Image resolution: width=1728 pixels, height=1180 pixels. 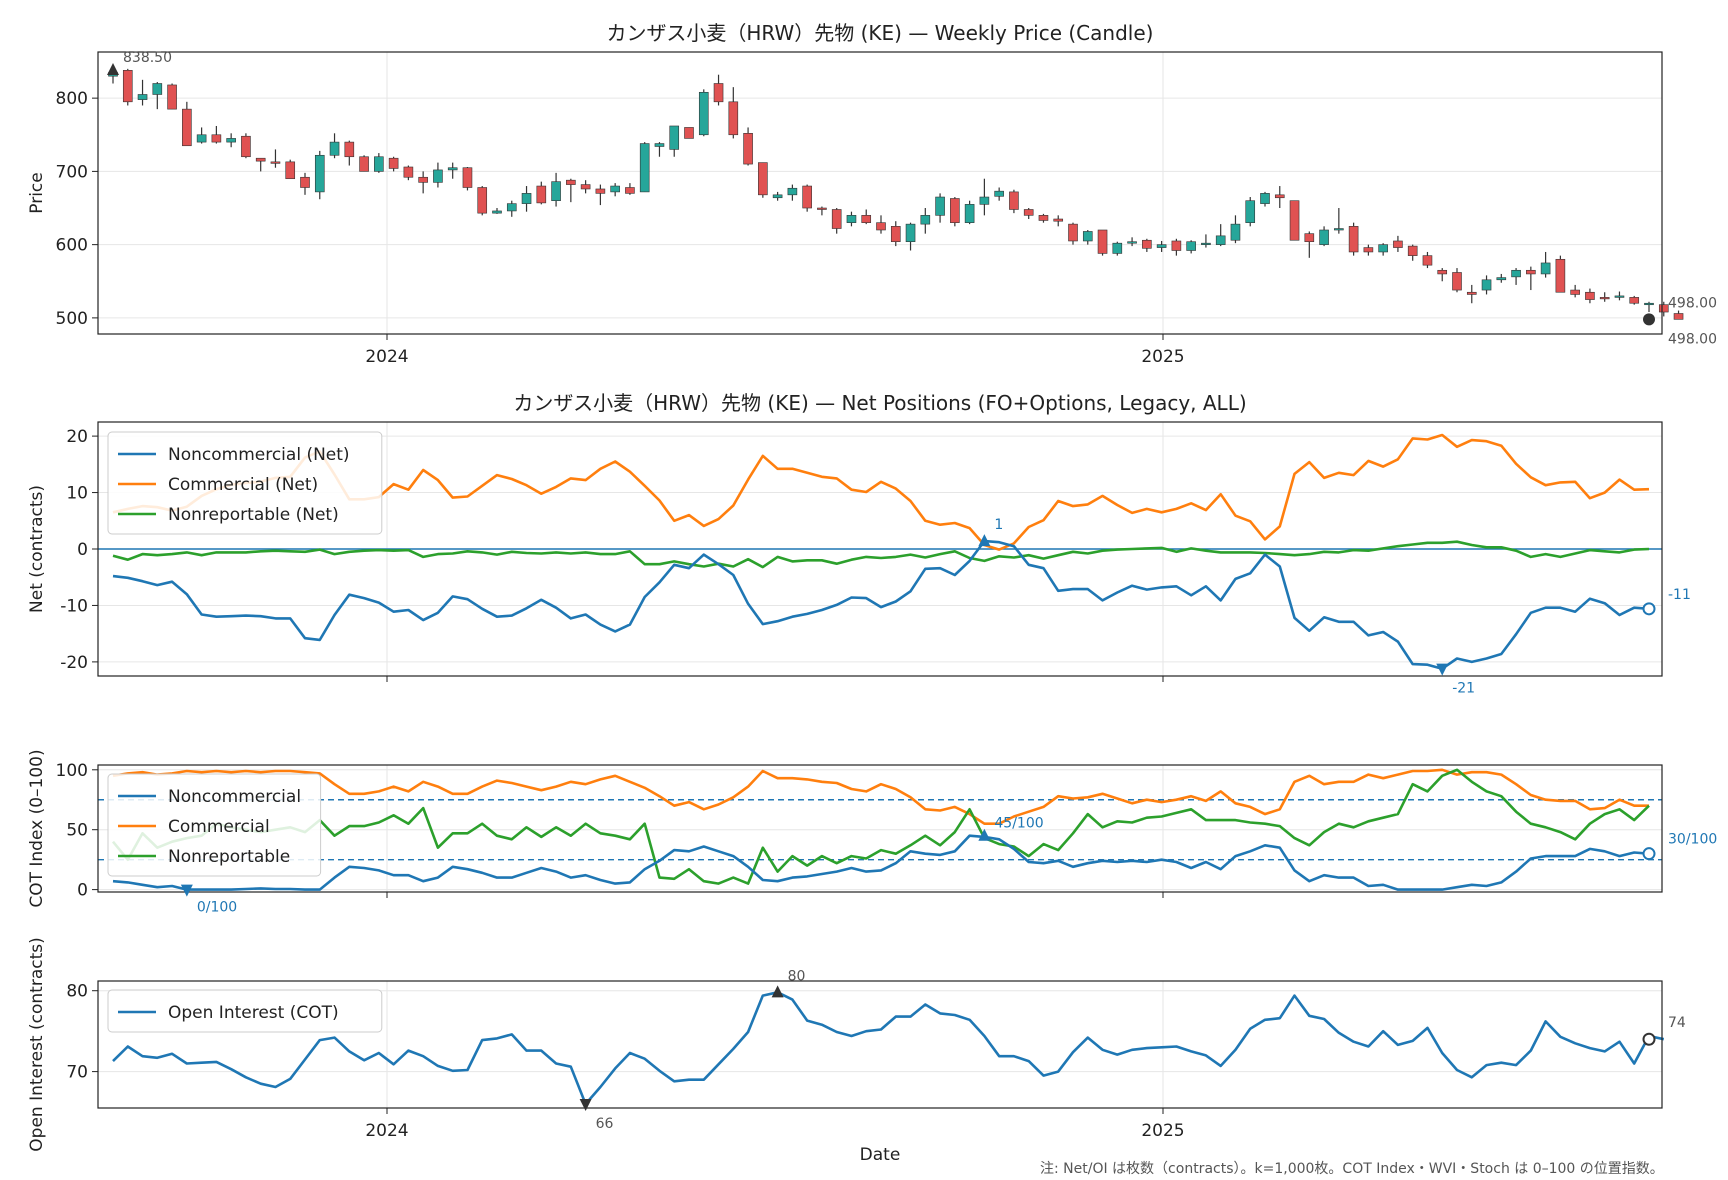 I want to click on series-line-noncommercial, so click(x=881, y=605).